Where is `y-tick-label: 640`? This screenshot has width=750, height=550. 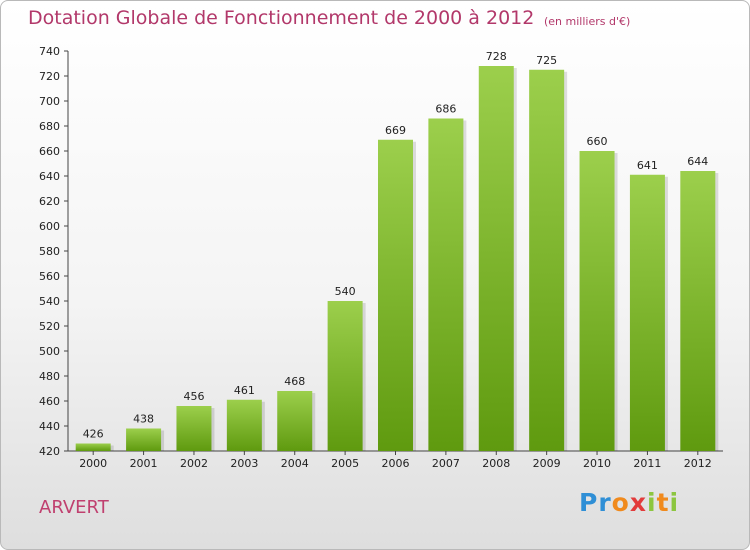
y-tick-label: 640 is located at coordinates (49, 176).